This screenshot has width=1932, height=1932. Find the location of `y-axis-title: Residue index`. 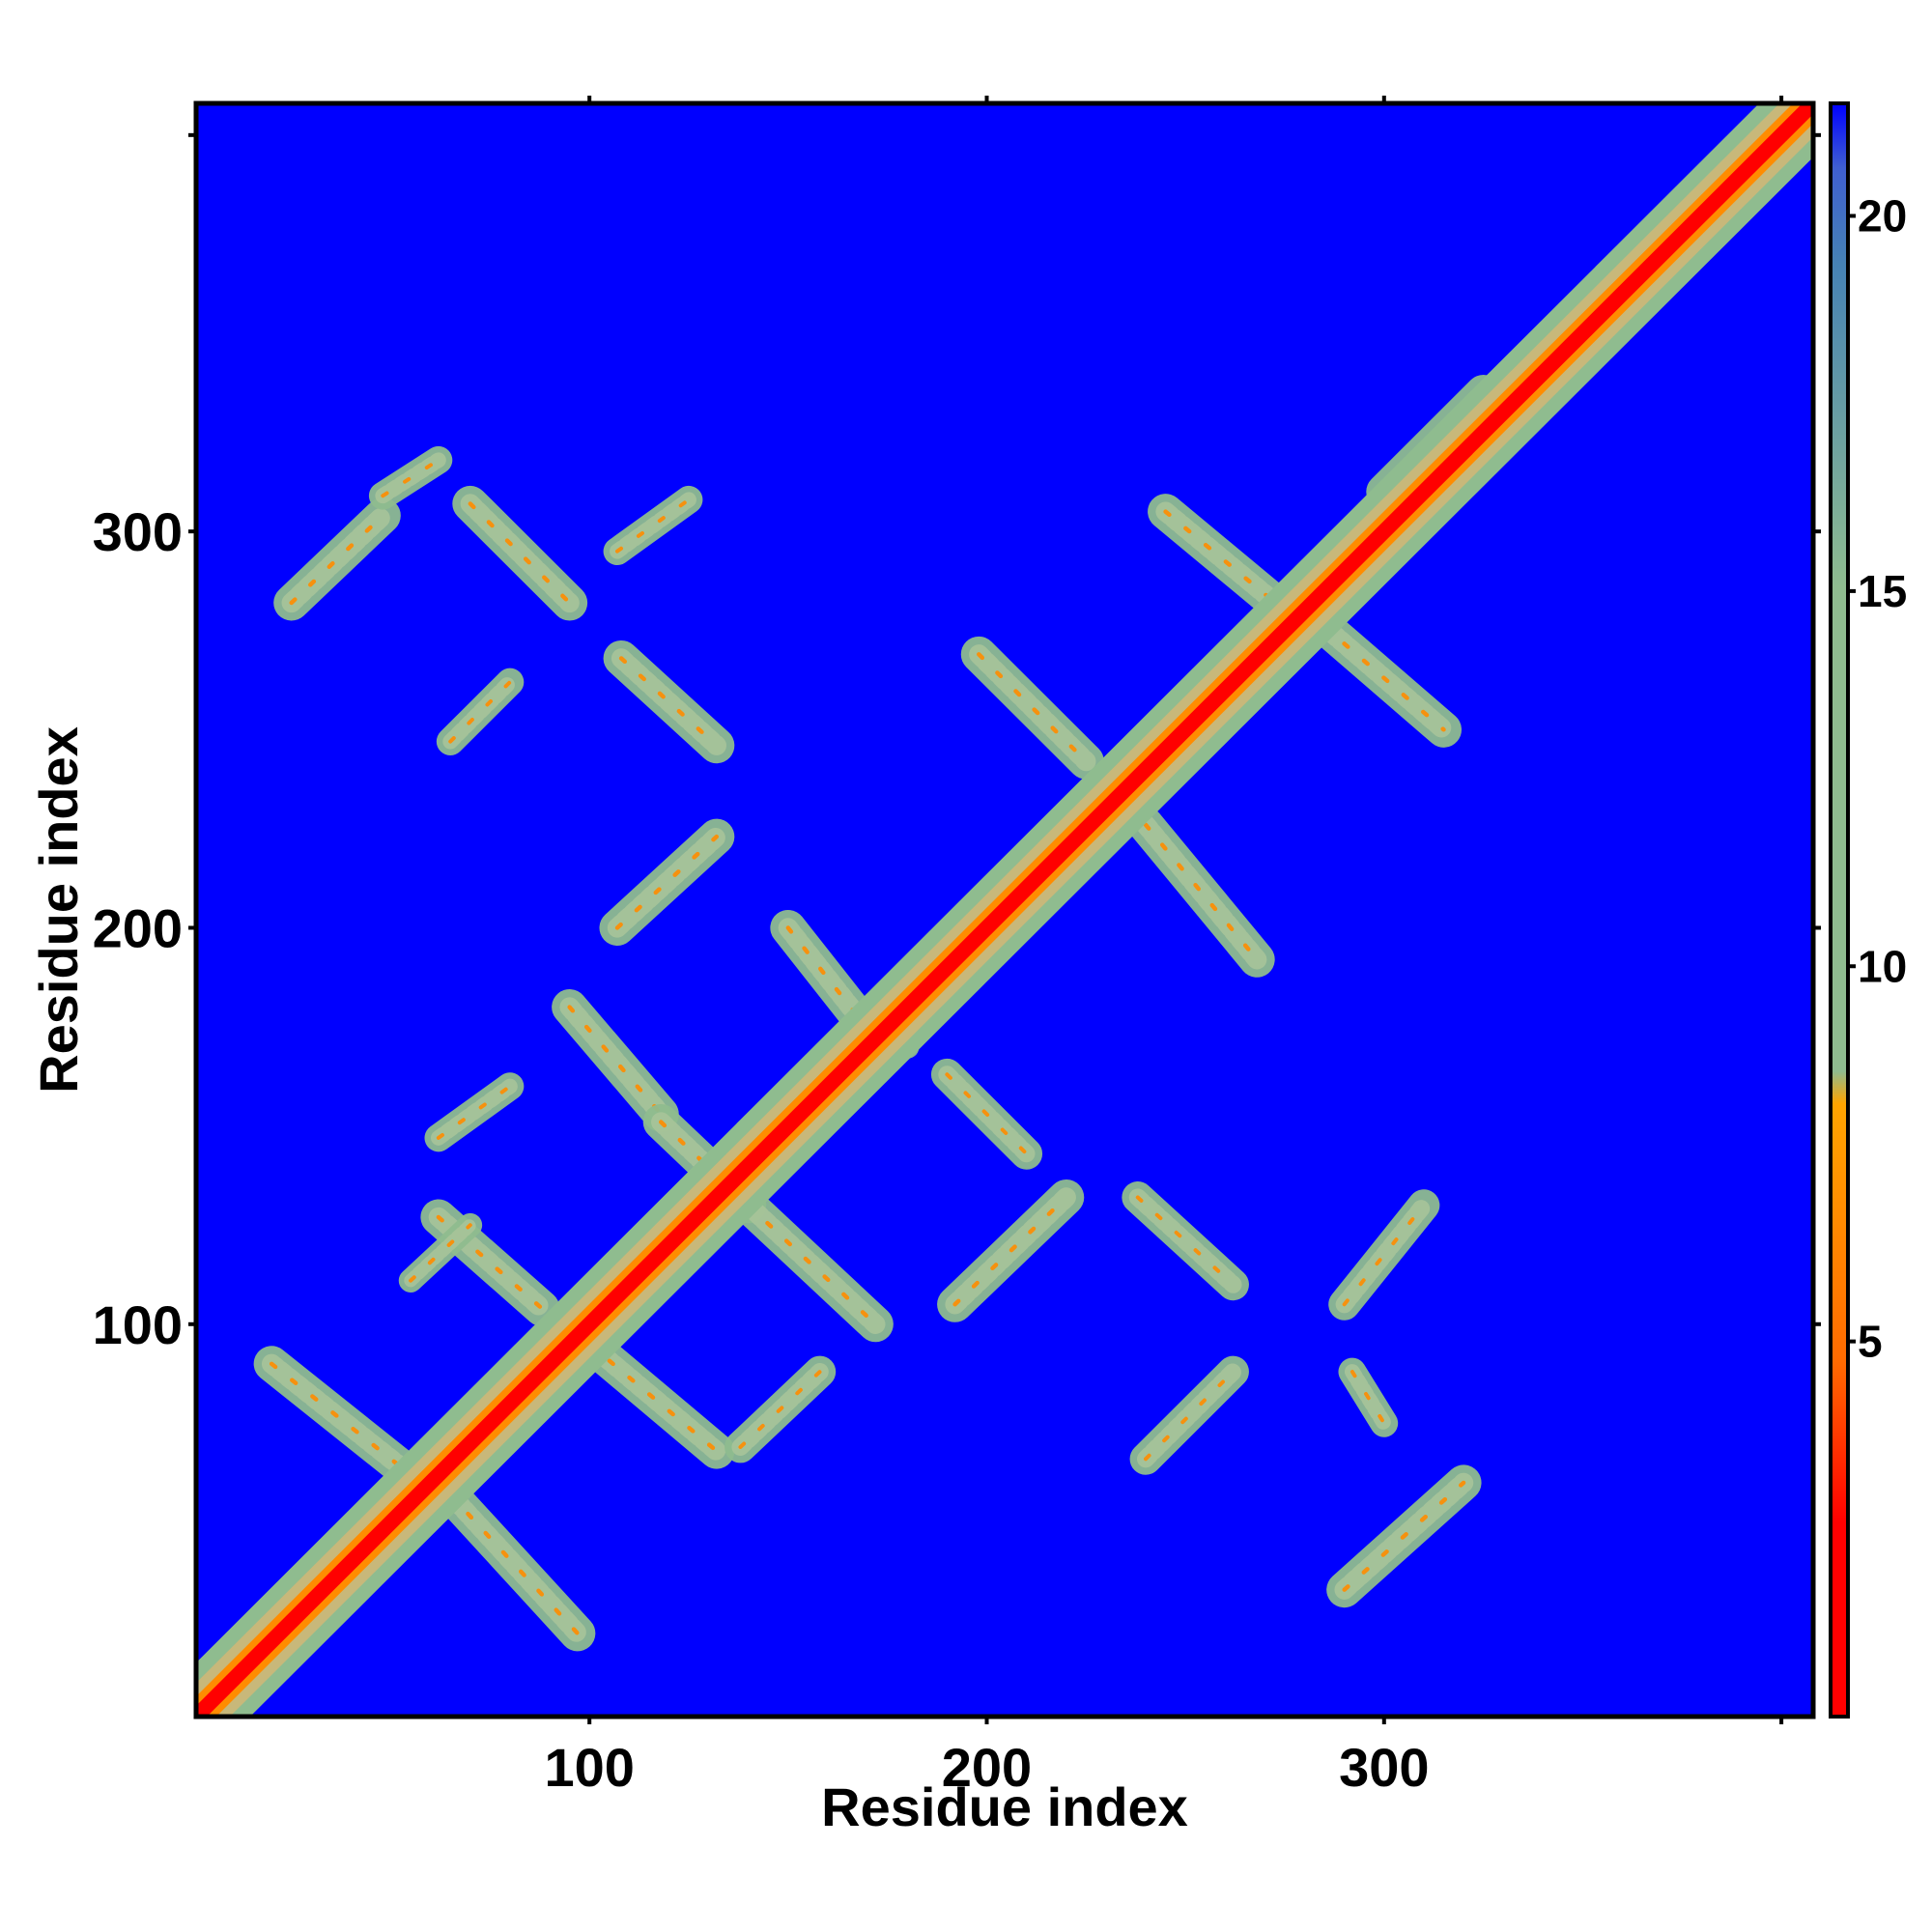

y-axis-title: Residue index is located at coordinates (58, 910).